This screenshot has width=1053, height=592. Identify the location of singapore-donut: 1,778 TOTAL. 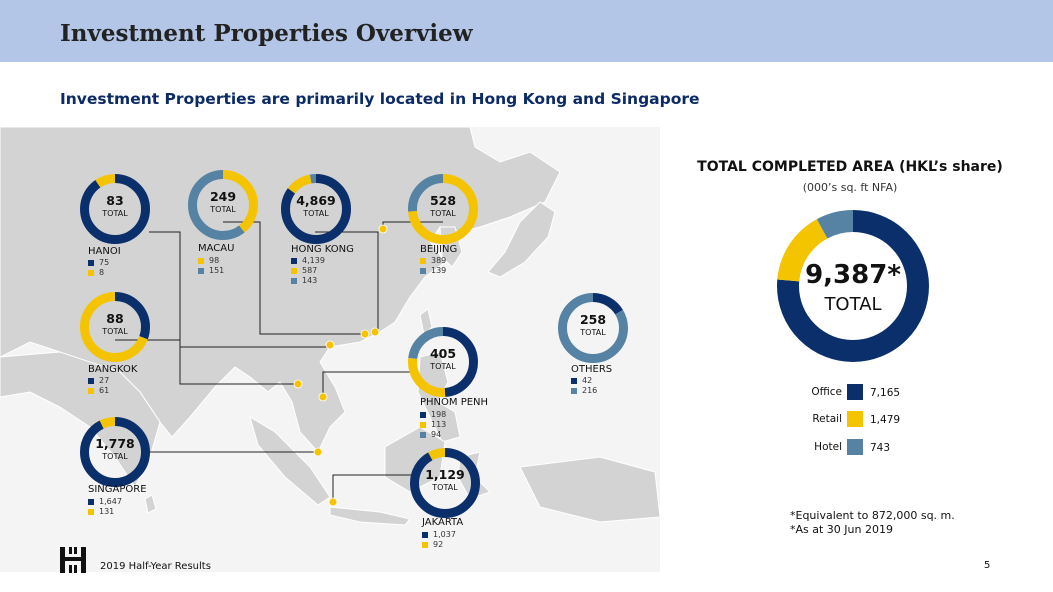
(115, 452).